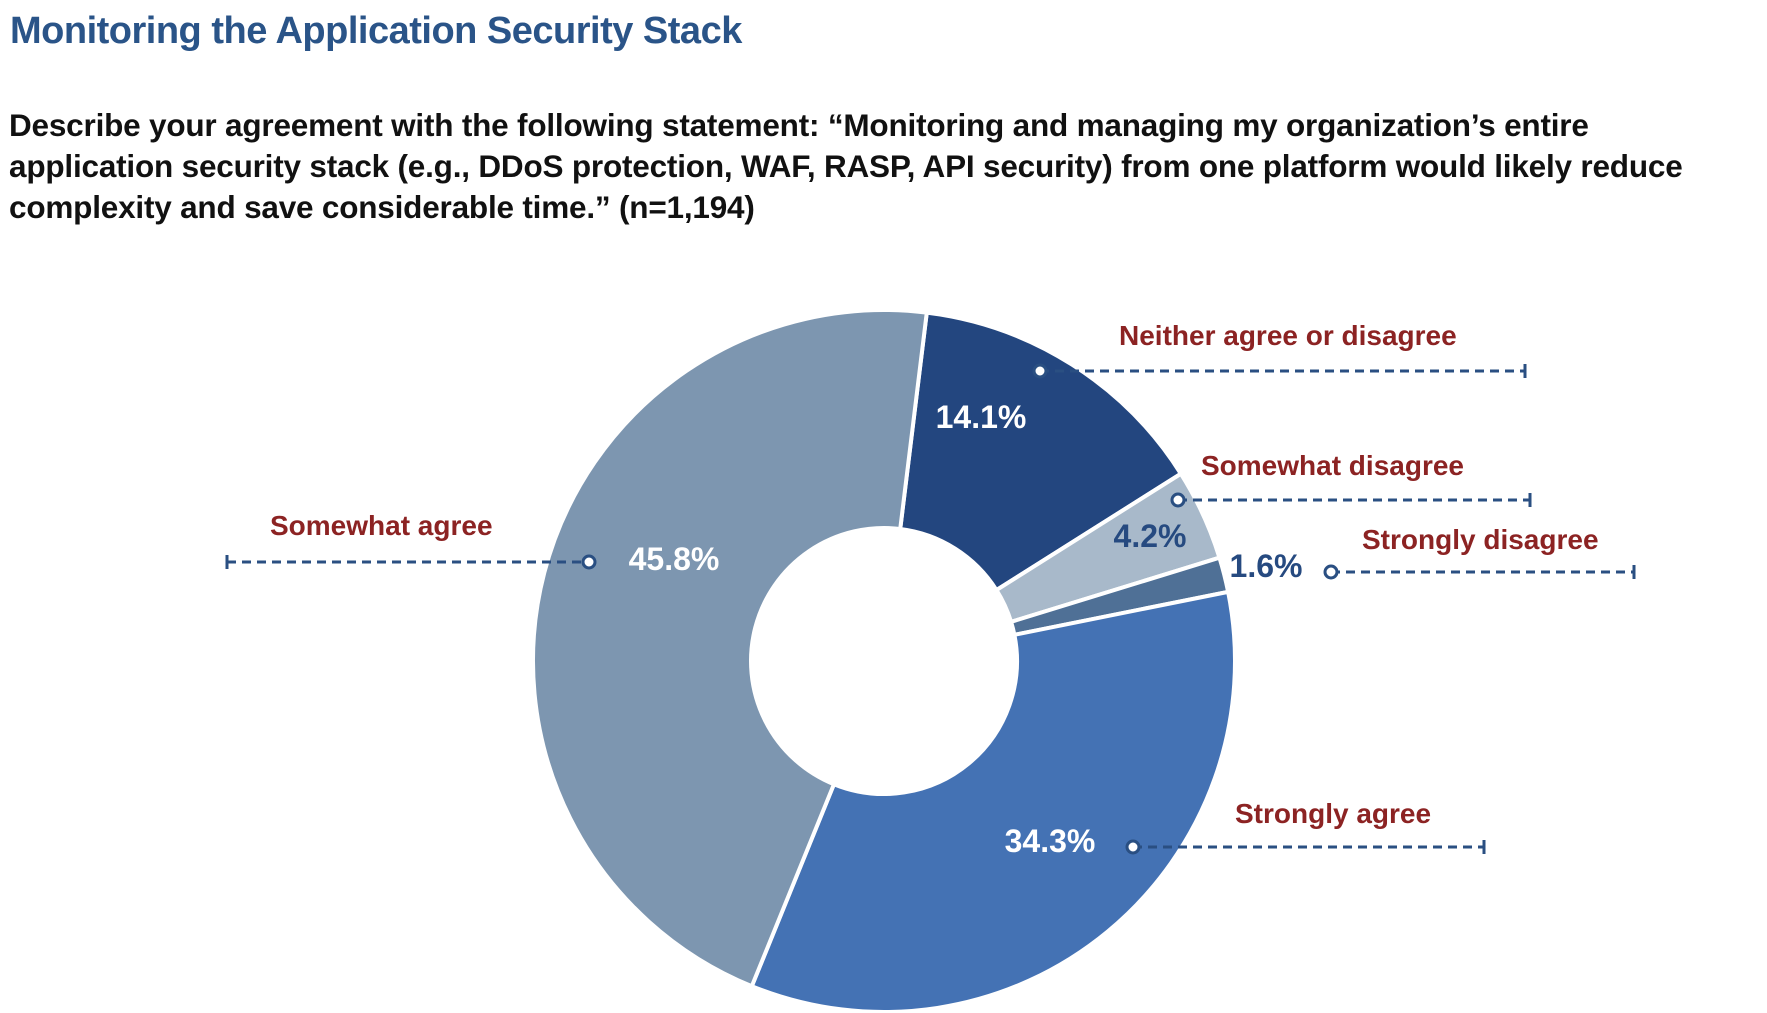 The image size is (1767, 1013). Describe the element at coordinates (981, 417) in the screenshot. I see `data-label-neither-agree-or-disagree: 14.1%` at that location.